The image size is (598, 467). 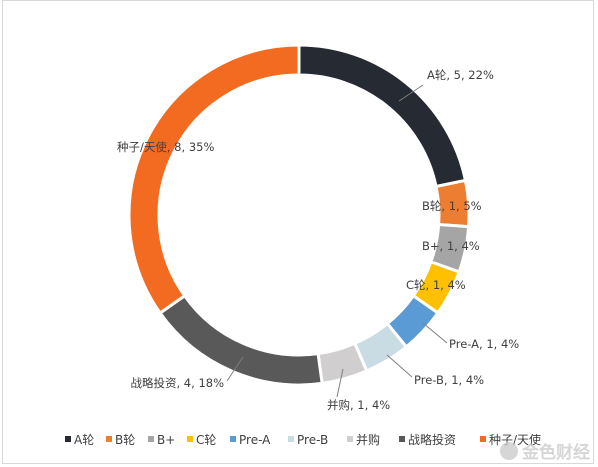 I want to click on data-label-7: 并购, 1, 4%, so click(x=358, y=405).